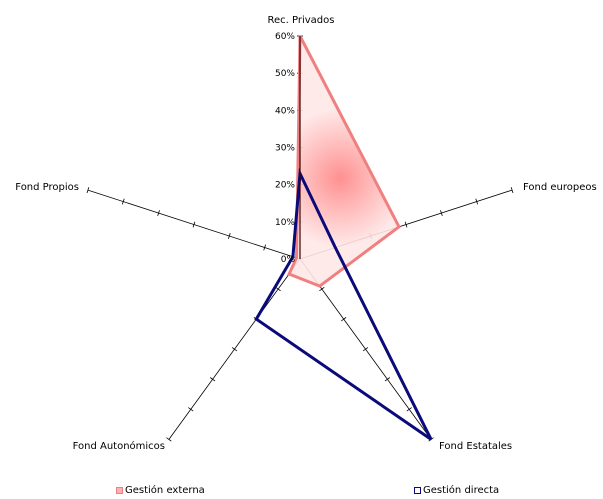 This screenshot has width=603, height=499. Describe the element at coordinates (461, 490) in the screenshot. I see `legend-label-gestion-directa: Gestión directa` at that location.